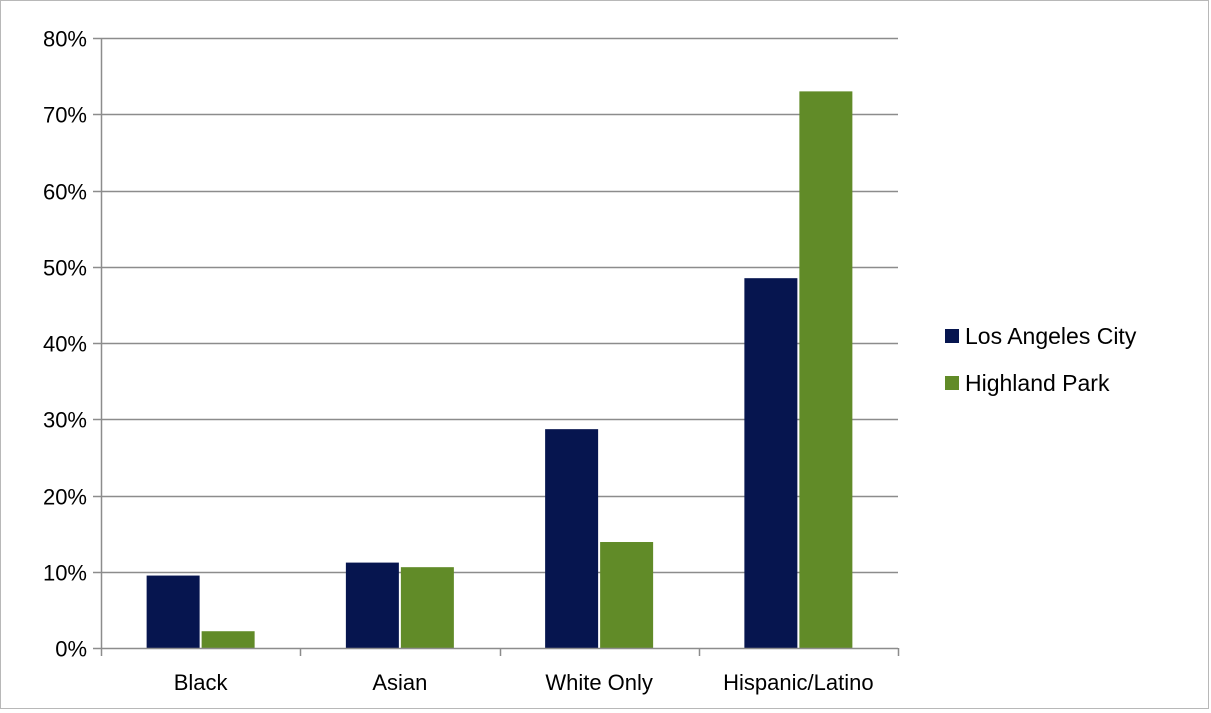 Image resolution: width=1211 pixels, height=713 pixels. Describe the element at coordinates (572, 538) in the screenshot. I see `bar-los-angeles-city-white-only` at that location.